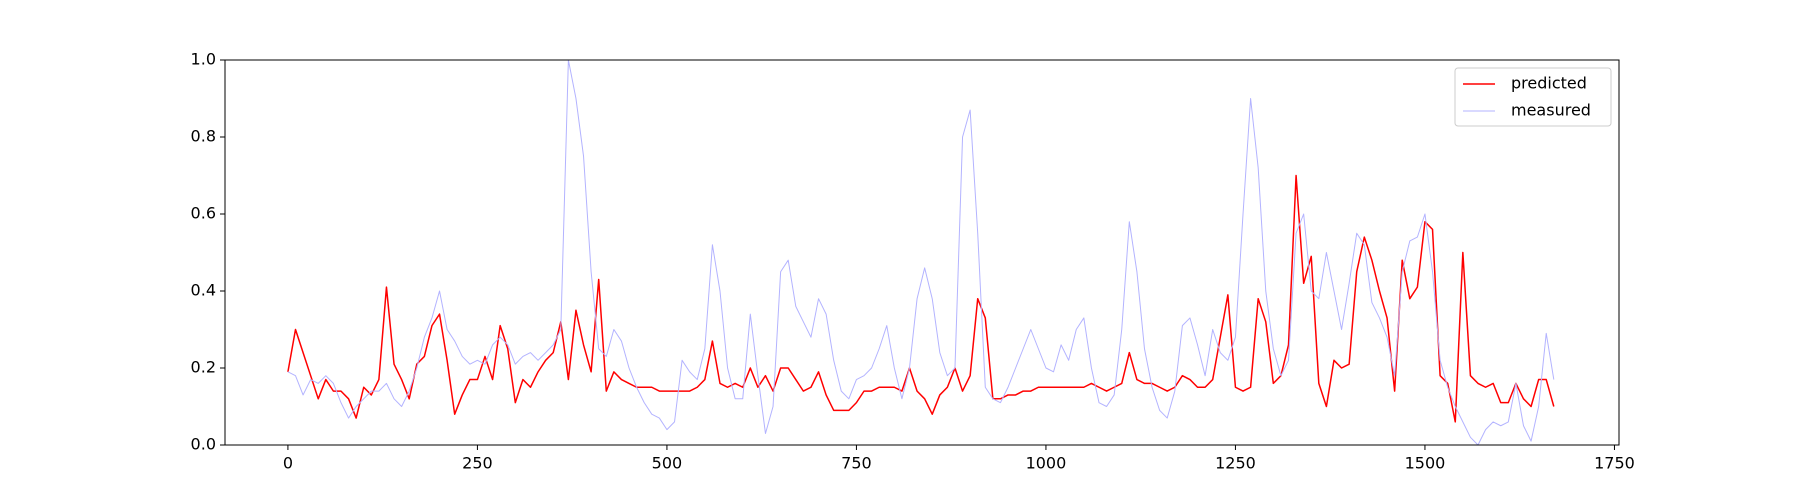 The width and height of the screenshot is (1800, 500). What do you see at coordinates (667, 463) in the screenshot?
I see `x-tick-label: 500` at bounding box center [667, 463].